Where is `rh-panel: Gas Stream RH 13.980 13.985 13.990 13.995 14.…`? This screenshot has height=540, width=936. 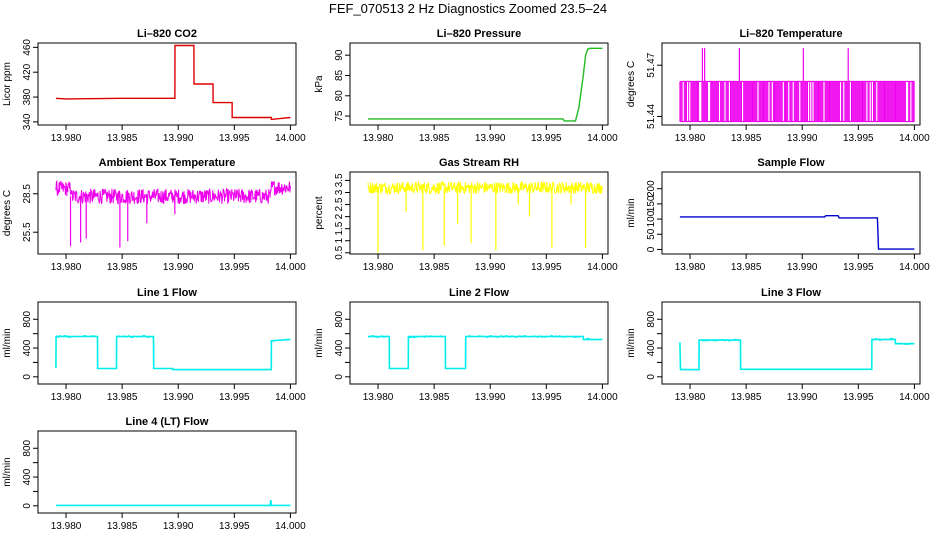
rh-panel: Gas Stream RH 13.980 13.985 13.990 13.995 14.… is located at coordinates (465, 213).